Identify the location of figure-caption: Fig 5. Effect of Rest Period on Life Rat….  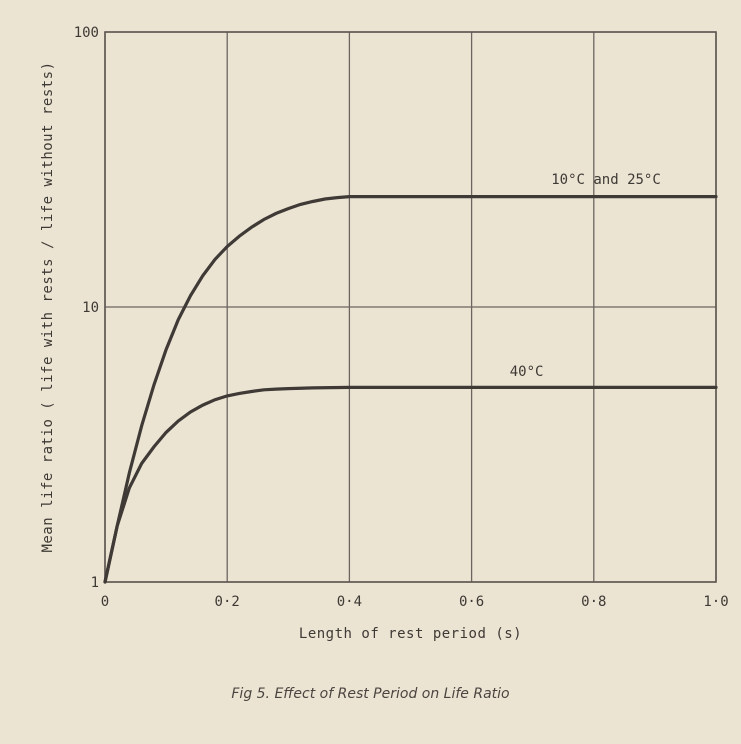
(370, 694).